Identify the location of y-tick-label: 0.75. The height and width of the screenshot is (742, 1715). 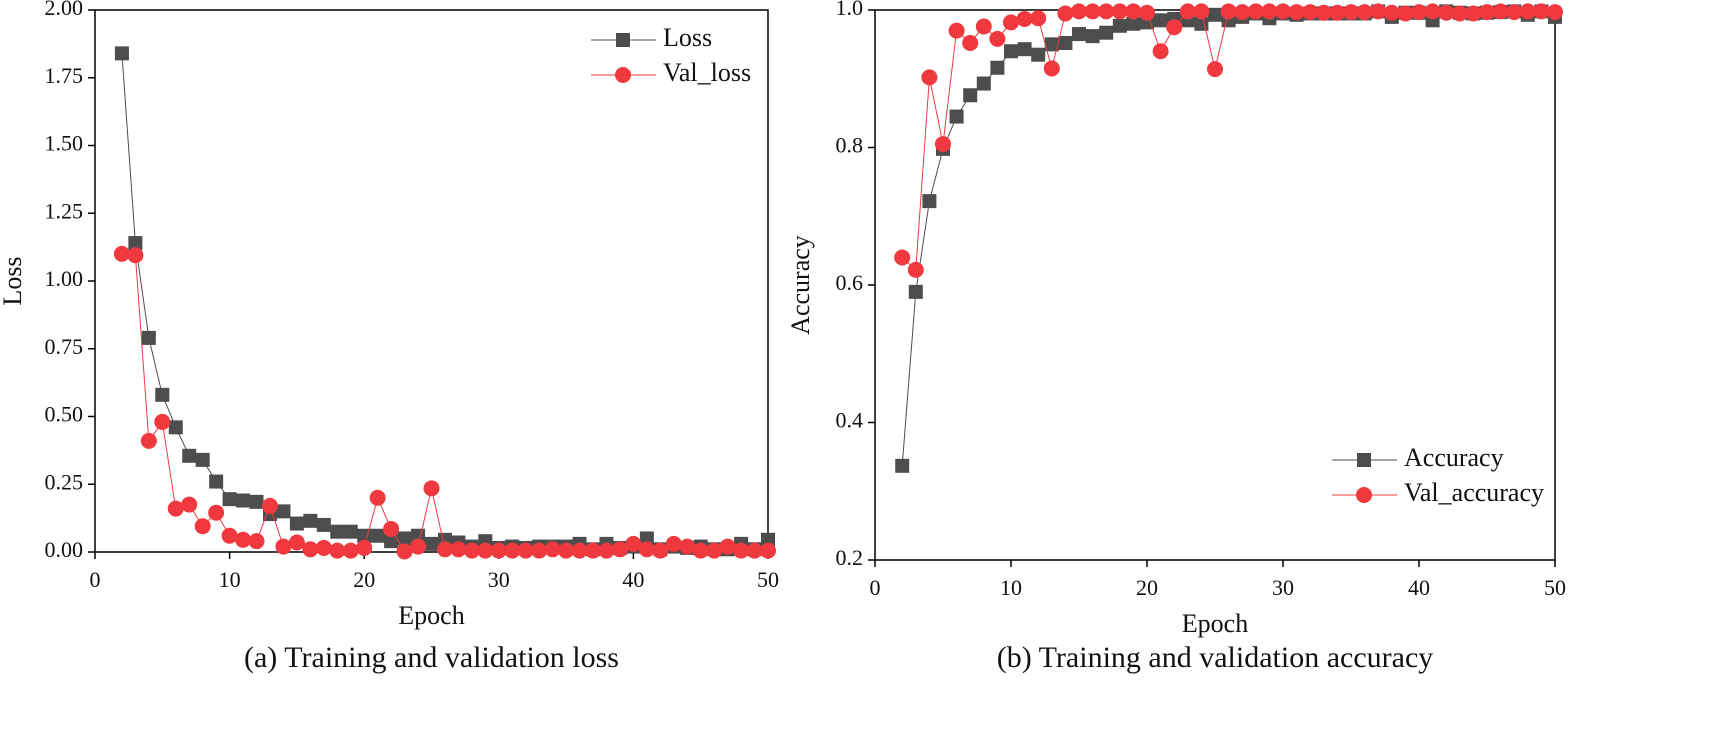
(64, 346).